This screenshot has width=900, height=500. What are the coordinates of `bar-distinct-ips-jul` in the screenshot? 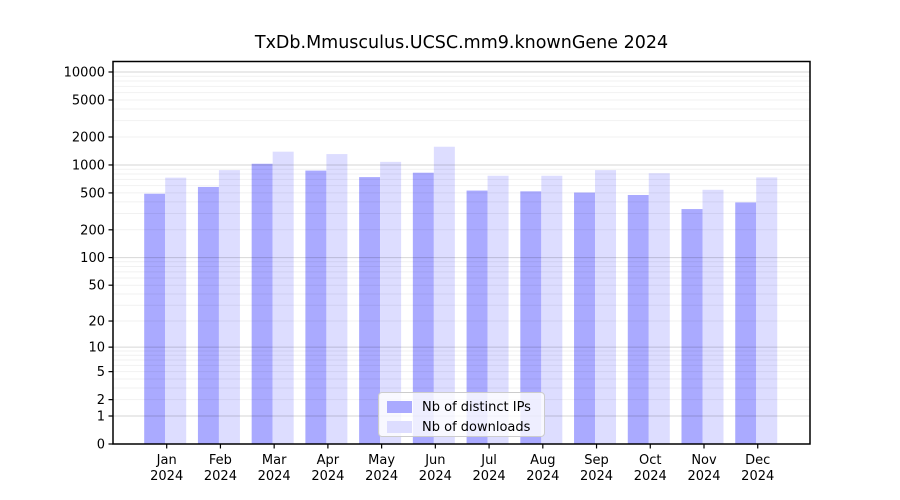 It's located at (477, 317).